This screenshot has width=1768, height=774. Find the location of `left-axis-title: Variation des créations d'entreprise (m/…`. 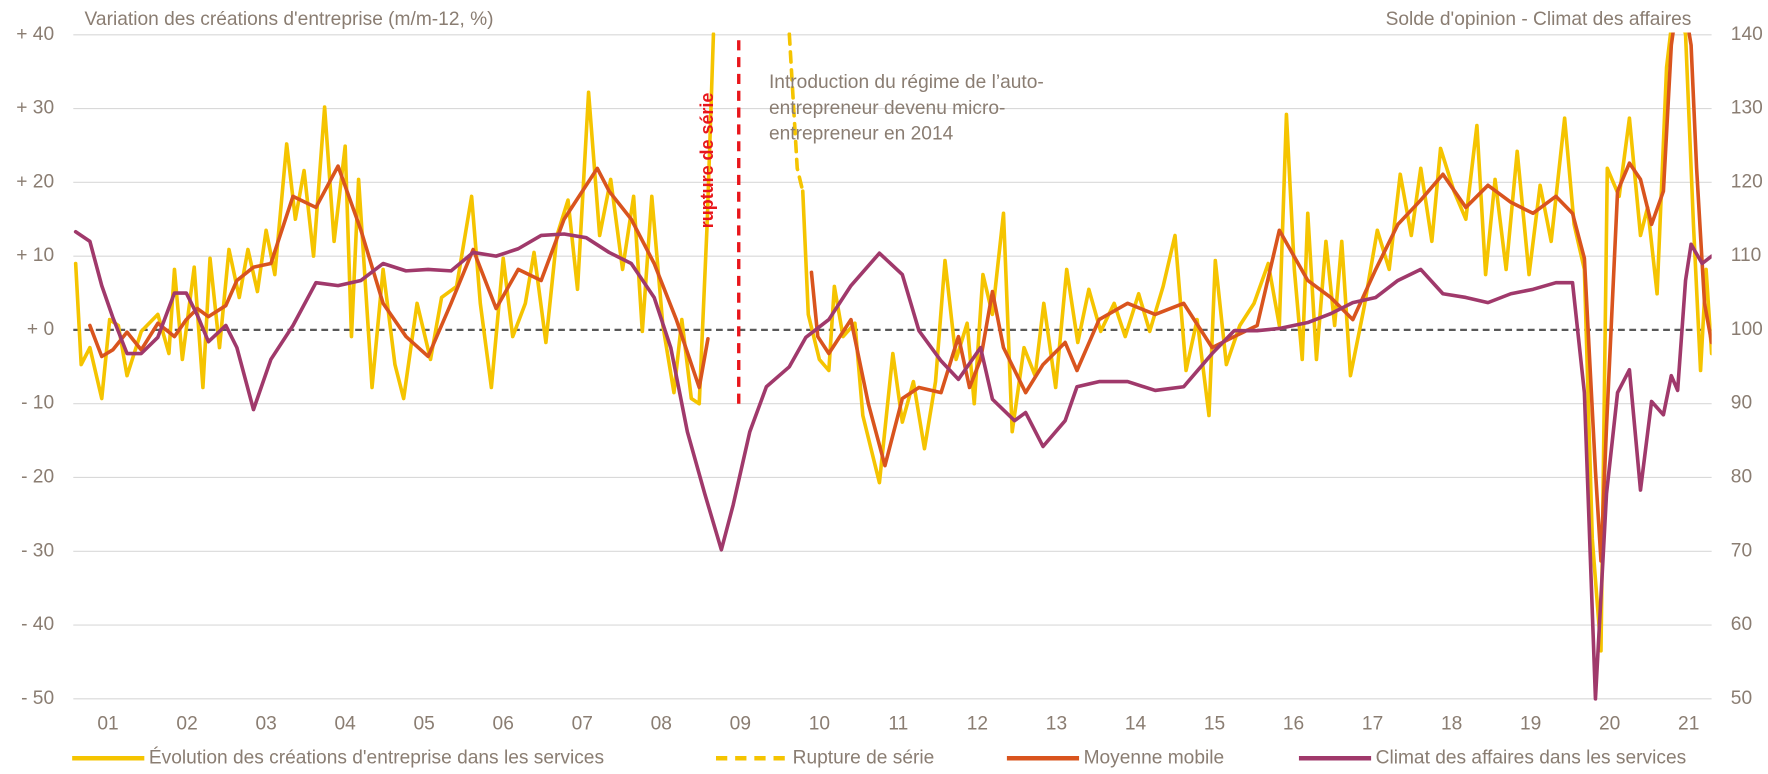

left-axis-title: Variation des créations d'entreprise (m/… is located at coordinates (289, 19).